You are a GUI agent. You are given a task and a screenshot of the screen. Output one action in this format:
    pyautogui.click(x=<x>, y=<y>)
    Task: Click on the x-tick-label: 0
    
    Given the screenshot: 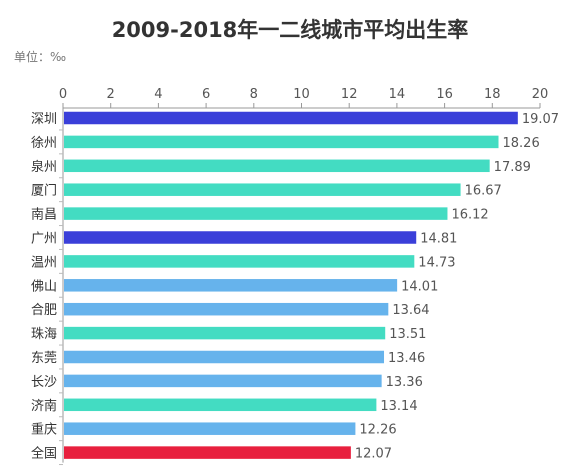 What is the action you would take?
    pyautogui.click(x=63, y=94)
    